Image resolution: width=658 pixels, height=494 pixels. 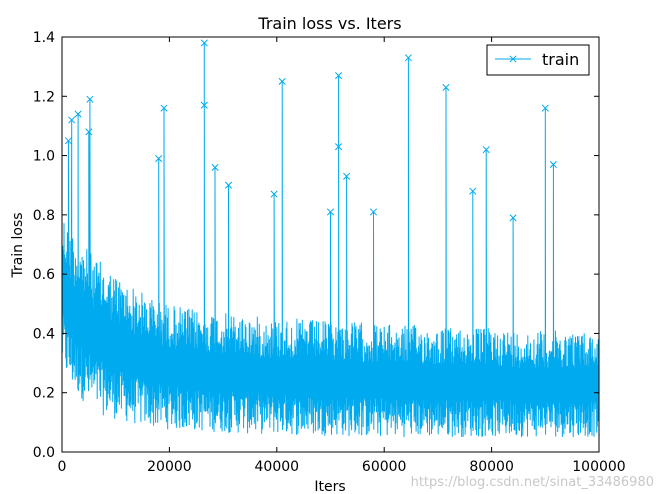 What do you see at coordinates (491, 467) in the screenshot?
I see `x-tick-label: 80000` at bounding box center [491, 467].